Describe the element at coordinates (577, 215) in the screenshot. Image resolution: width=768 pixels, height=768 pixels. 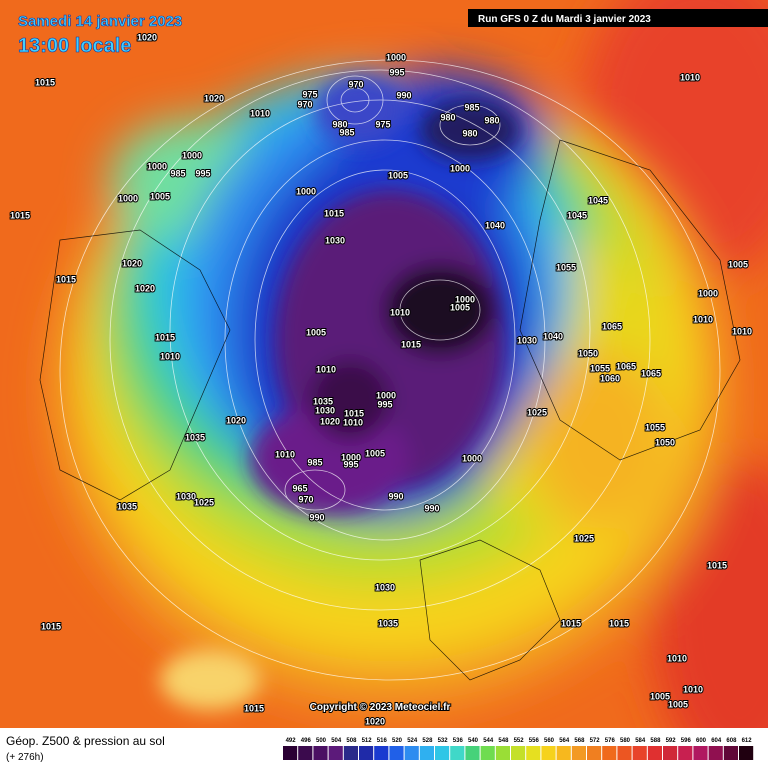
I see `isobar-label: 1045` at that location.